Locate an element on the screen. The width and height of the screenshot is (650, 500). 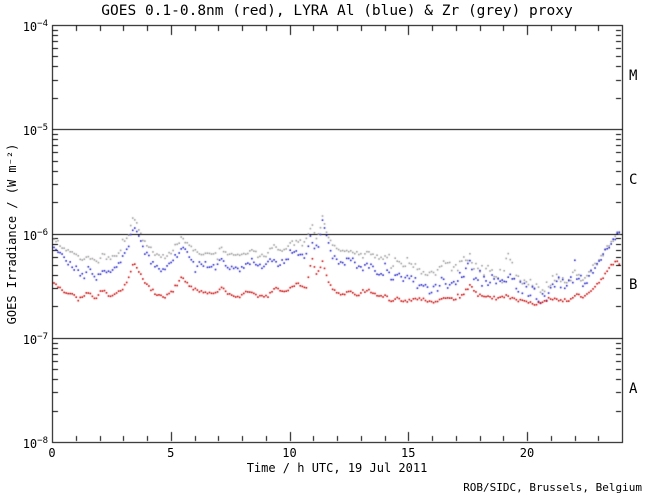
x-tick-label: 0 is located at coordinates (52, 453).